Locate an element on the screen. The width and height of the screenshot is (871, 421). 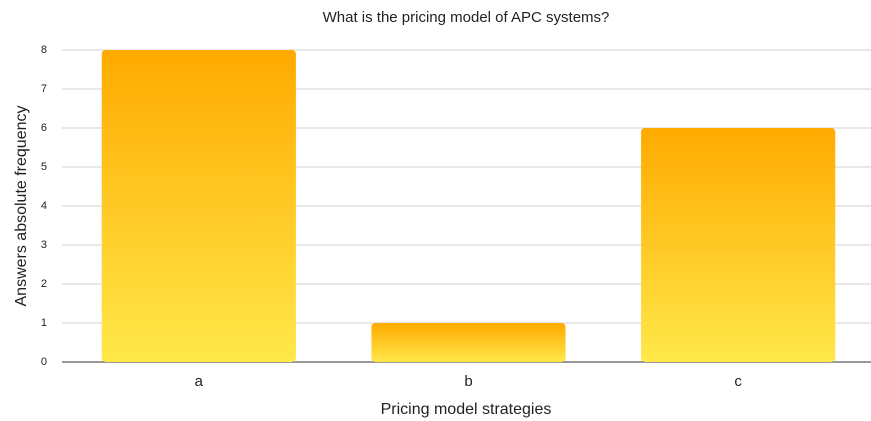
x-tick-label: b is located at coordinates (468, 381).